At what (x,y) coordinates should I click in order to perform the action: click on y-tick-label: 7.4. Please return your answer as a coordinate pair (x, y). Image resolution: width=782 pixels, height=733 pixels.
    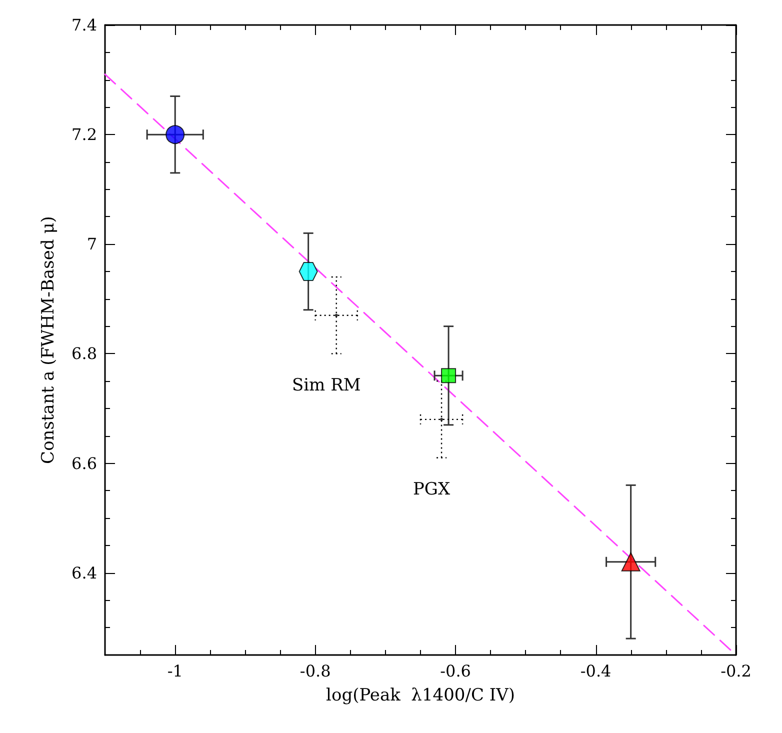
    Looking at the image, I should click on (84, 25).